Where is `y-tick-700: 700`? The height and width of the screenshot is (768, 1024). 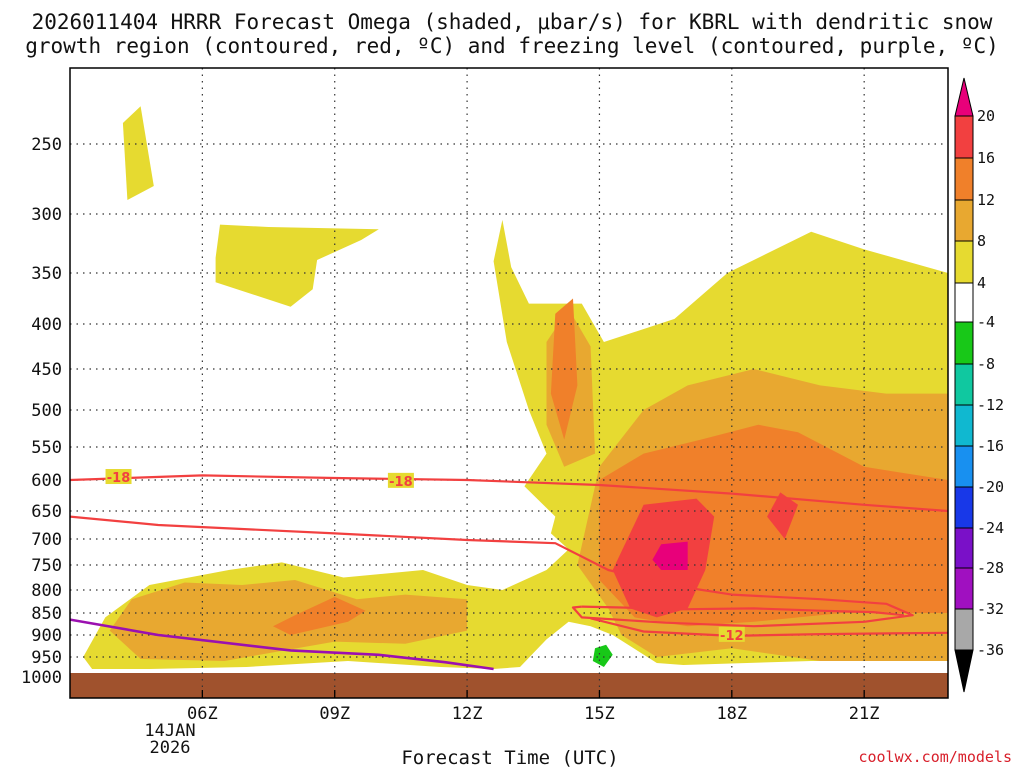
y-tick-700: 700 is located at coordinates (46, 540).